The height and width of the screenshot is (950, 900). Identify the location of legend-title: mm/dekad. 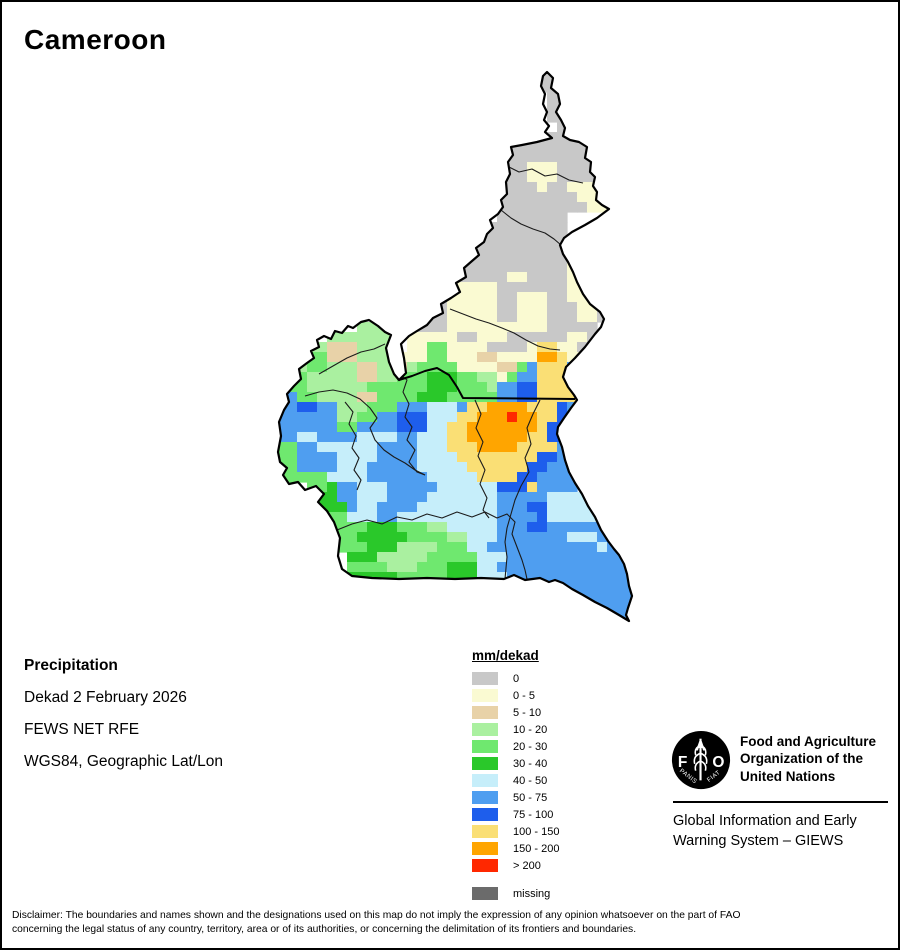
(505, 655).